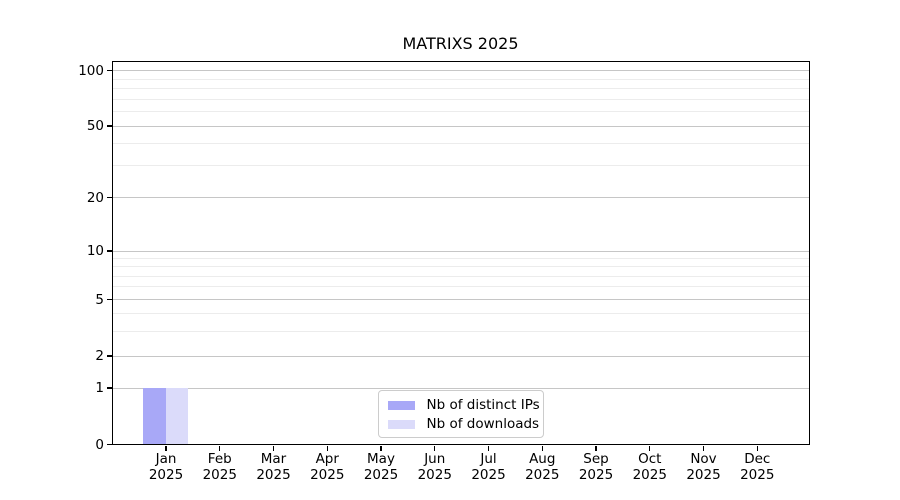  Describe the element at coordinates (596, 459) in the screenshot. I see `x-tick-month: Sep` at that location.